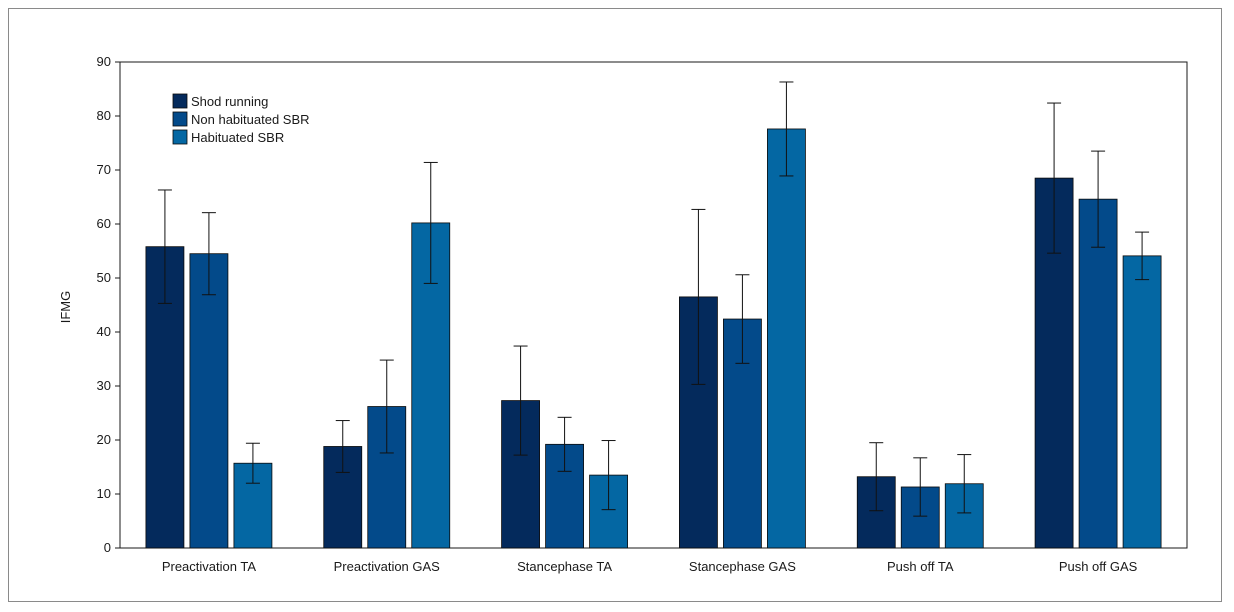 Image resolution: width=1234 pixels, height=612 pixels. What do you see at coordinates (104, 223) in the screenshot?
I see `y-tick-label: 60` at bounding box center [104, 223].